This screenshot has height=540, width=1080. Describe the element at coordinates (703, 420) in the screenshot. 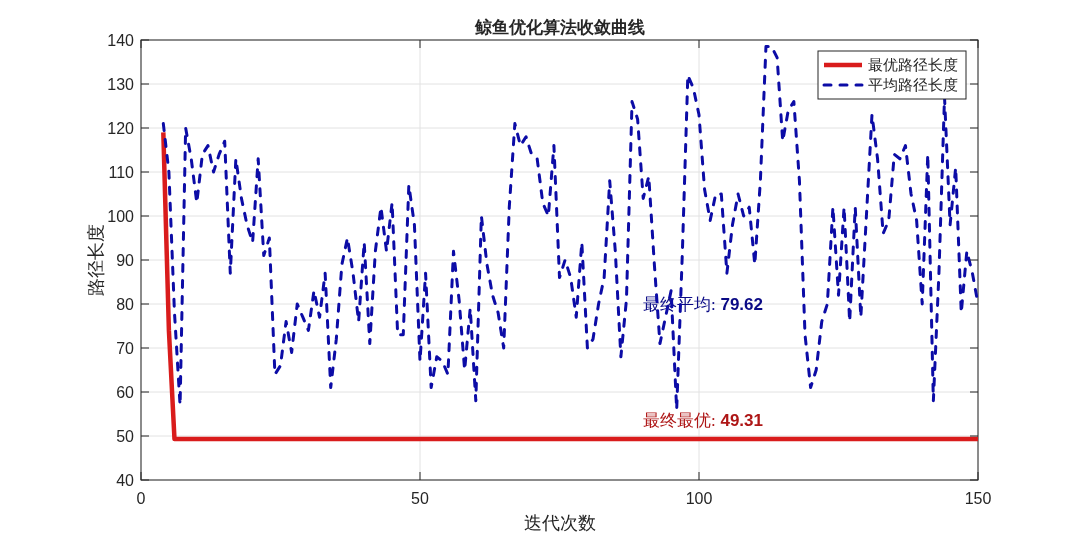

I see `annotation: 最终最优: 49.31` at that location.